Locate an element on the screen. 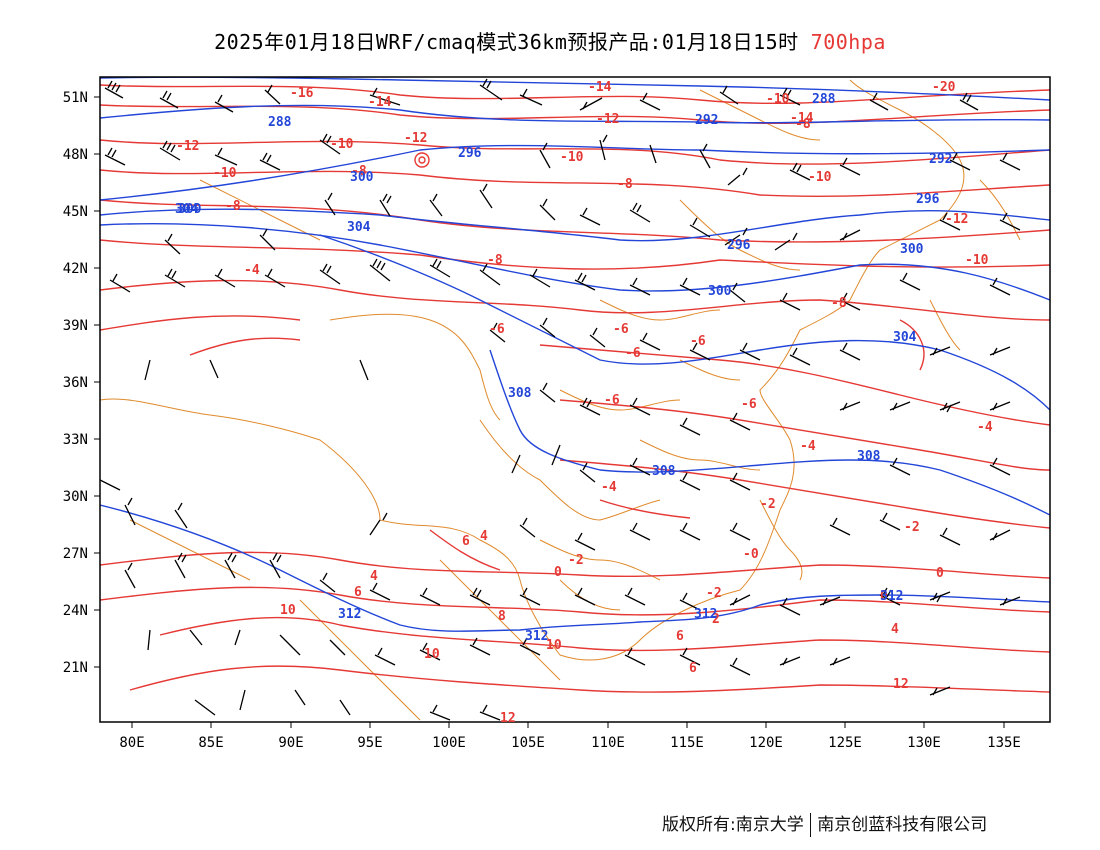  lon-label-120e: 120E is located at coordinates (766, 743).